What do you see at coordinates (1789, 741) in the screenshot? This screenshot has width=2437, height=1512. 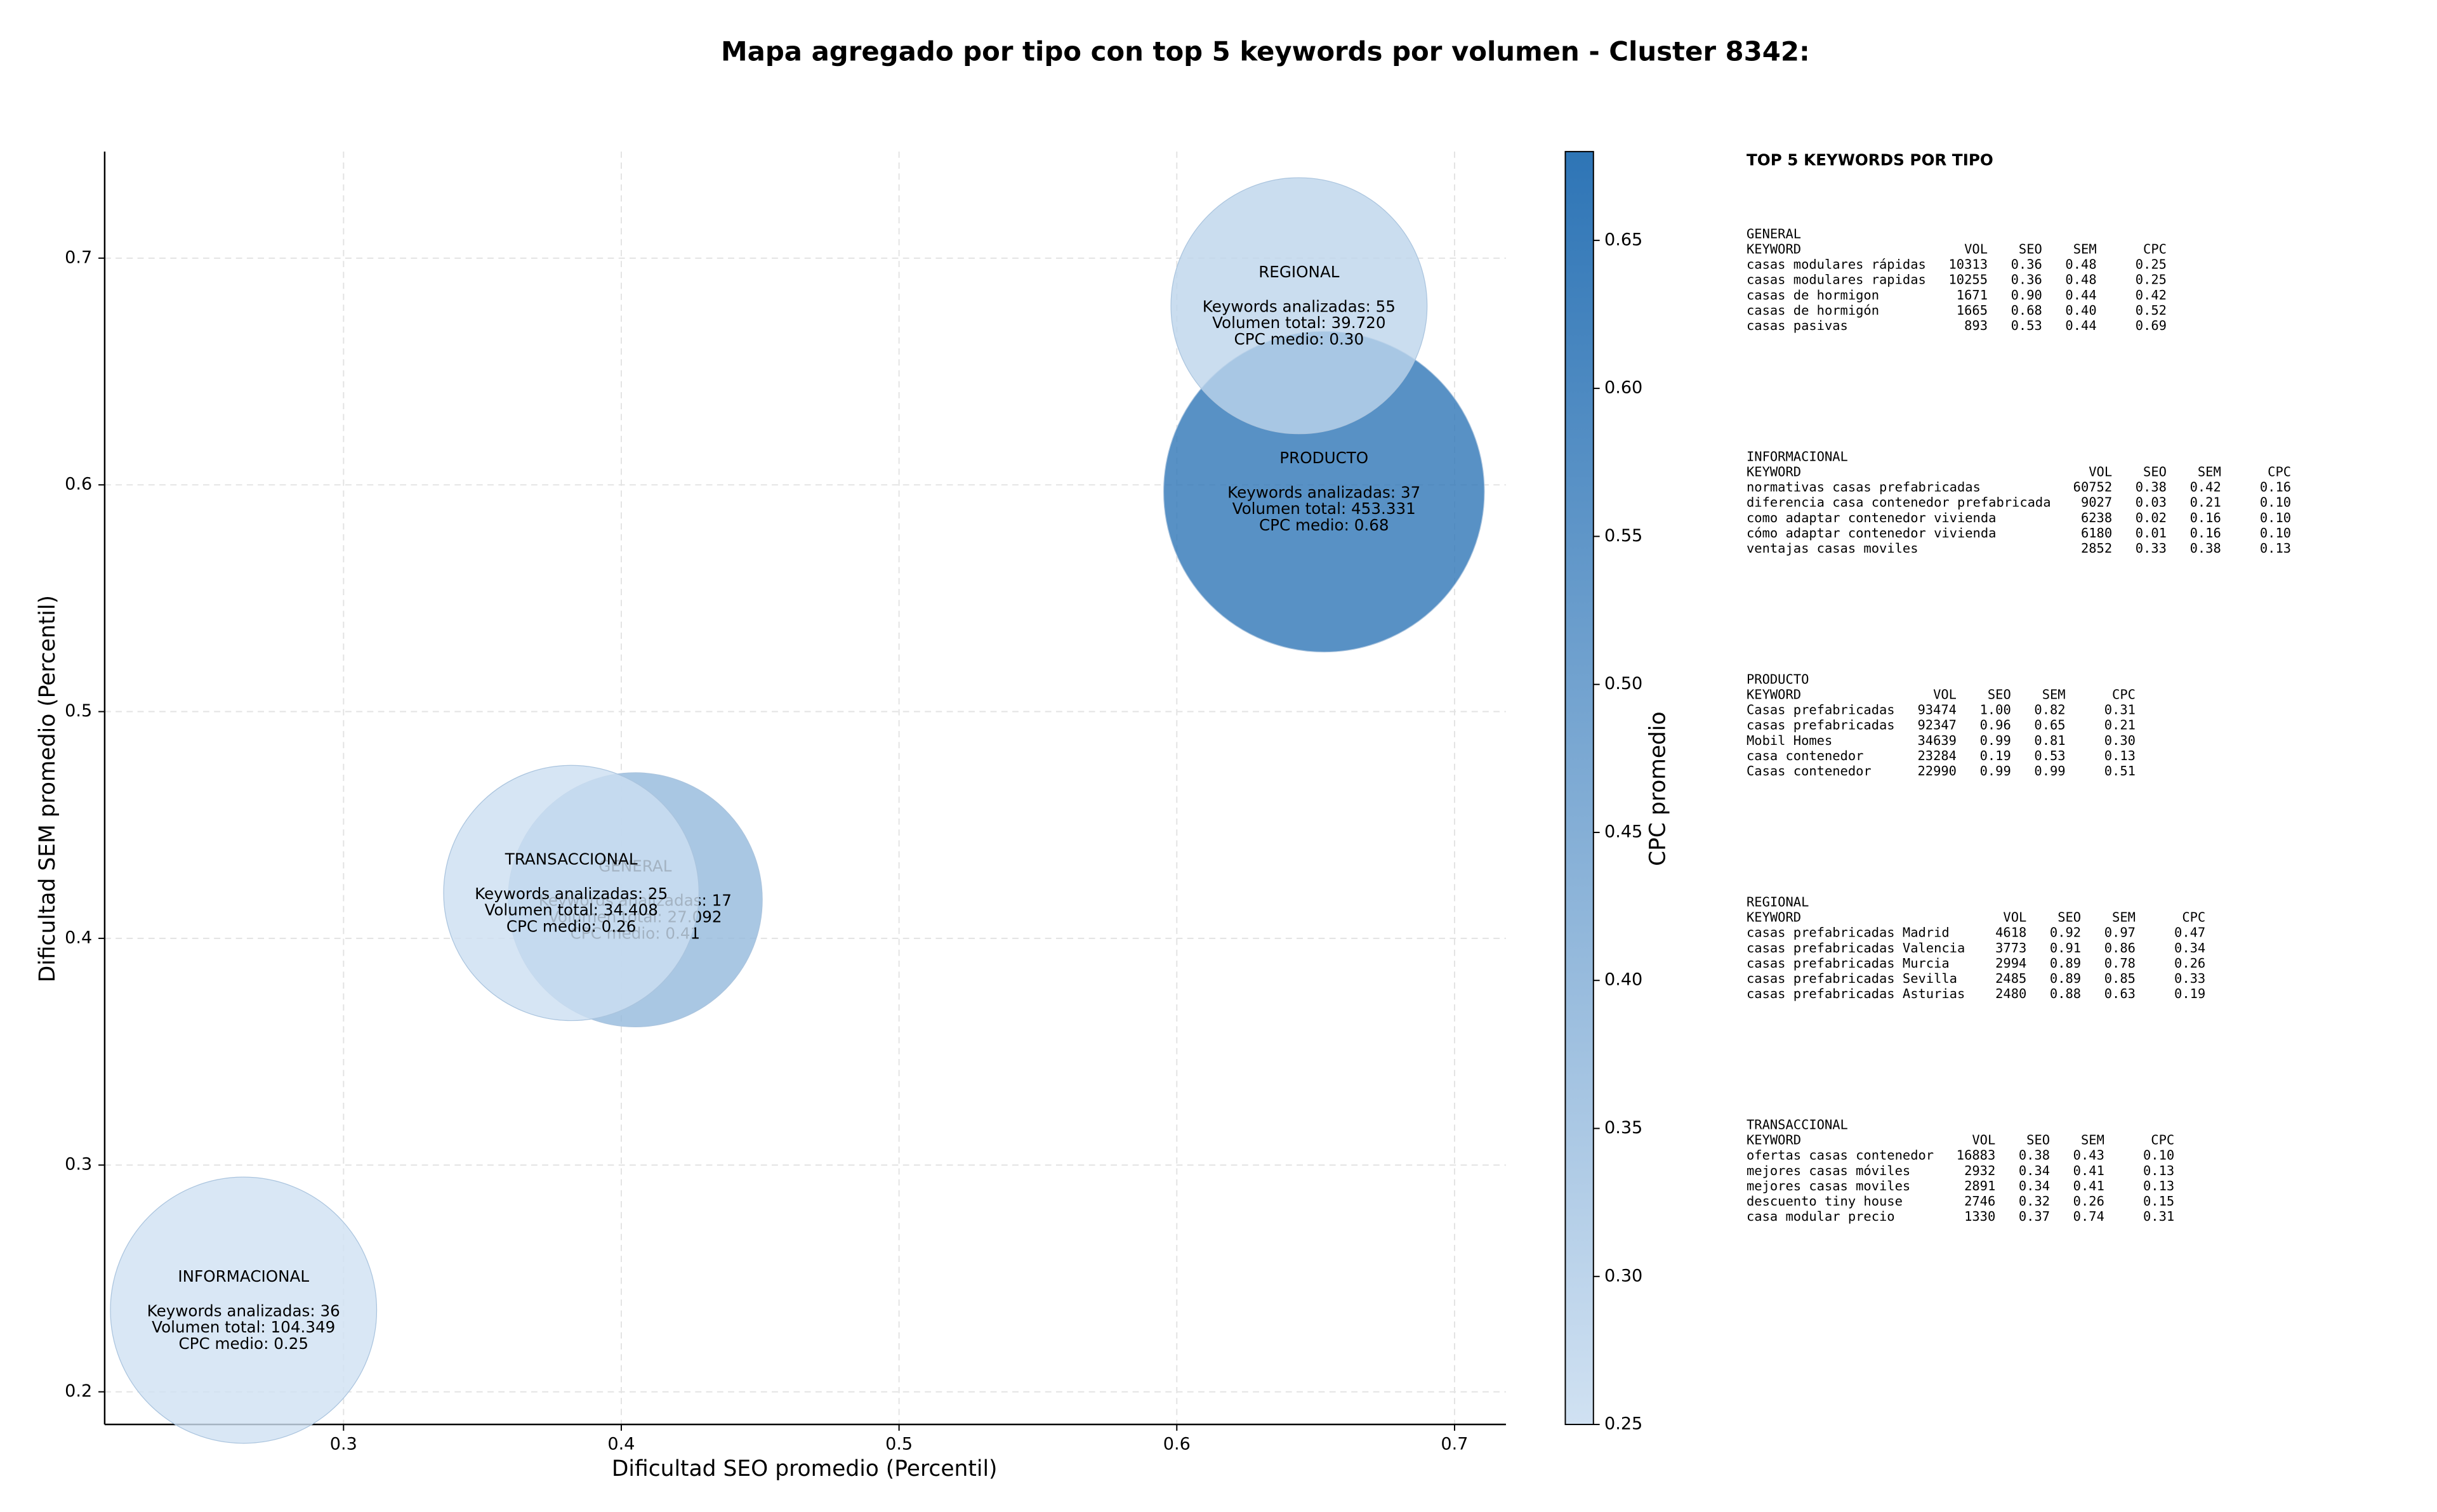 I see `table-cell: Mobil Homes` at bounding box center [1789, 741].